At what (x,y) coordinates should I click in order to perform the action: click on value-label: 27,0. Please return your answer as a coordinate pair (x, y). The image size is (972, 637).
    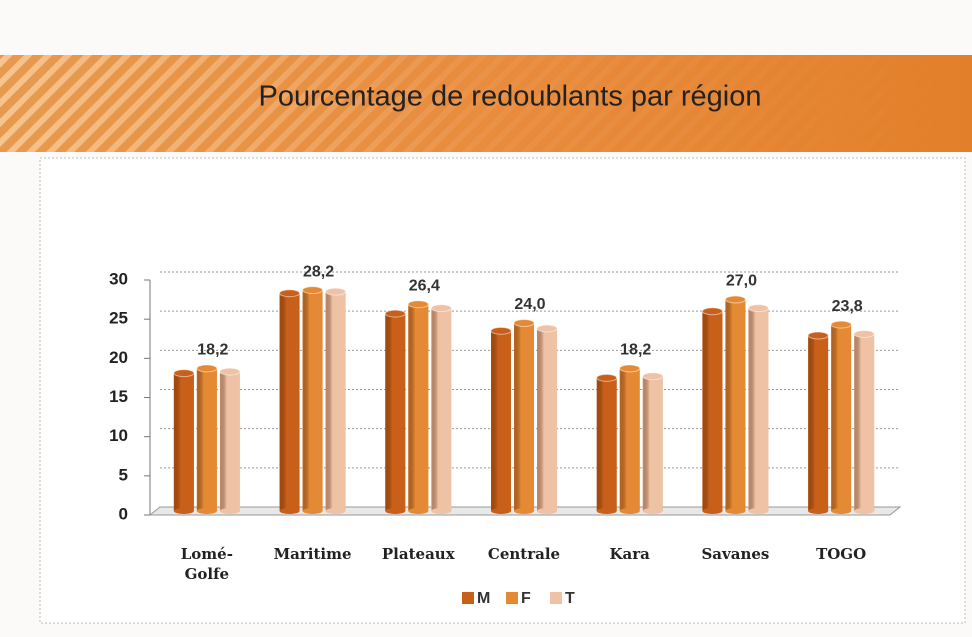
    Looking at the image, I should click on (741, 281).